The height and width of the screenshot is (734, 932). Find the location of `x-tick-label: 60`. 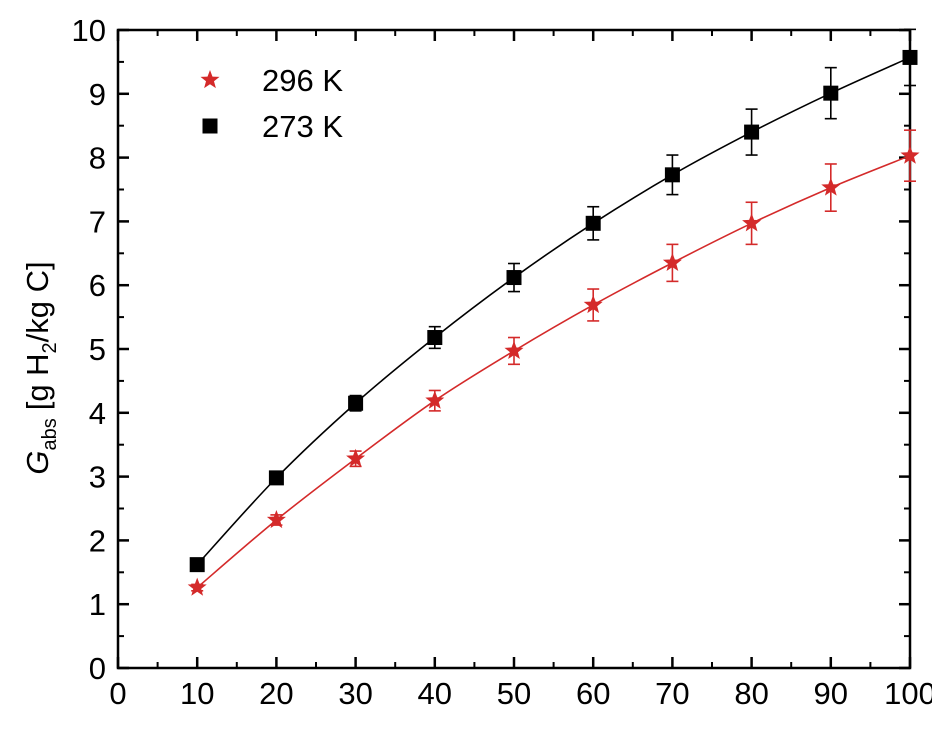

x-tick-label: 60 is located at coordinates (593, 693).